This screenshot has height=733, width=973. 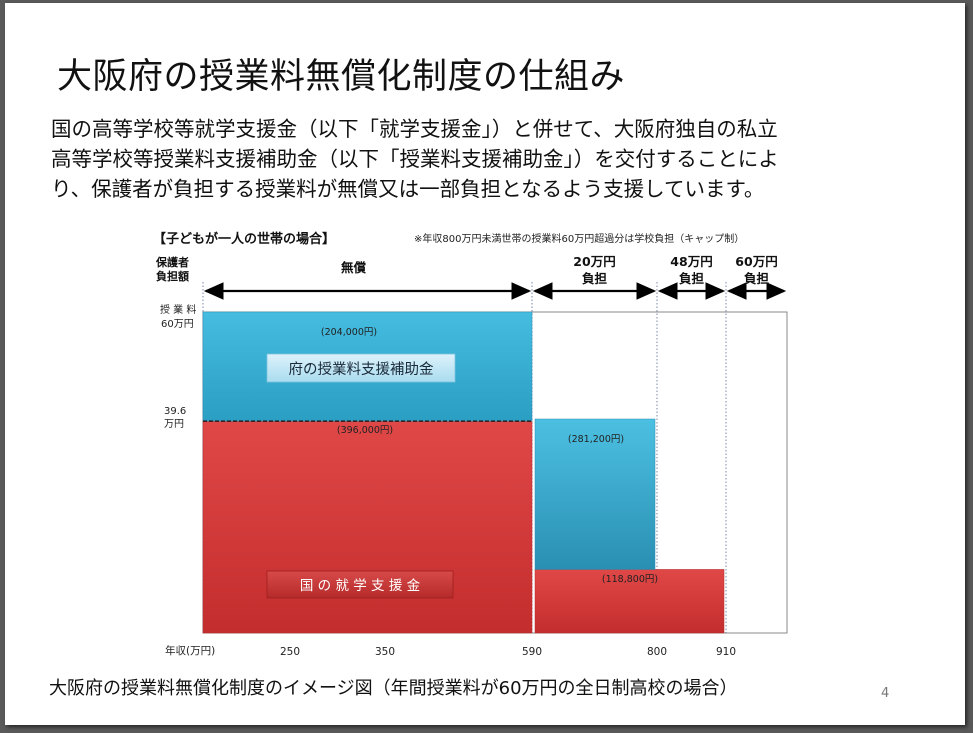 I want to click on y-axis-title-bottom: 負担額, so click(x=172, y=276).